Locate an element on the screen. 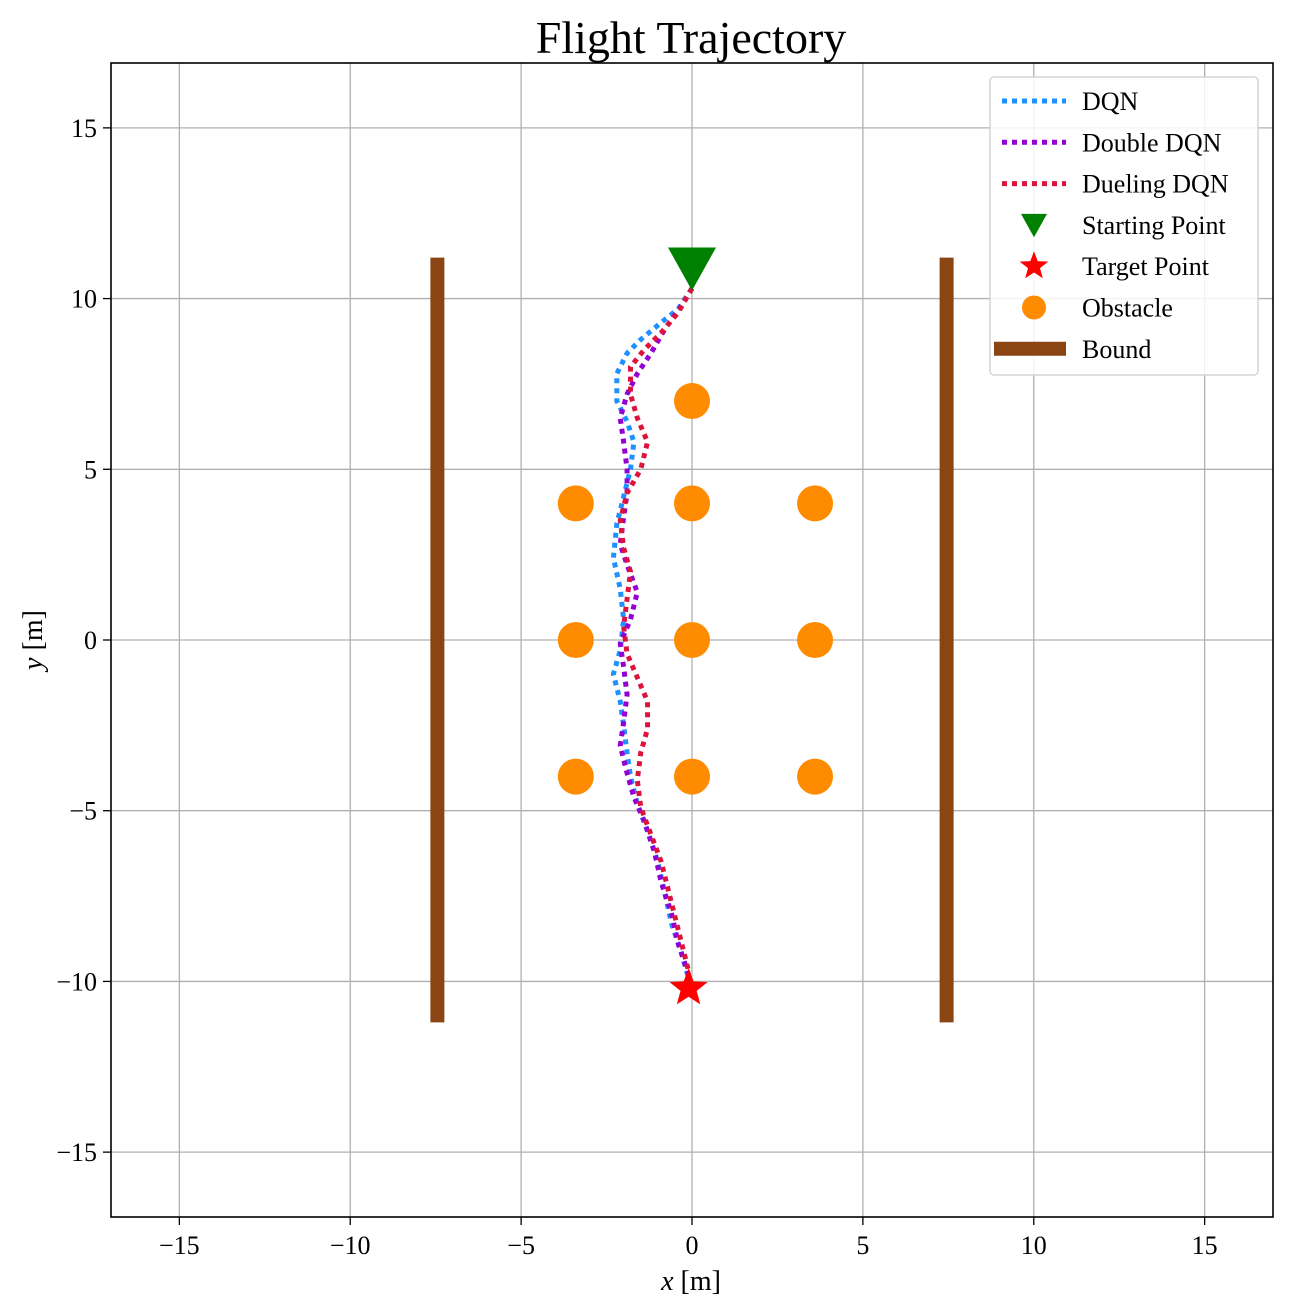 The image size is (1311, 1305). x-tick-label: 10 is located at coordinates (1034, 1245).